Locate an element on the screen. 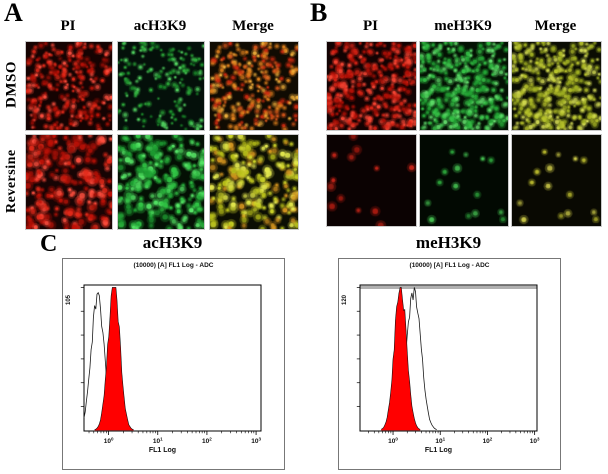 The width and height of the screenshot is (608, 474). top-clip-band is located at coordinates (448, 287).